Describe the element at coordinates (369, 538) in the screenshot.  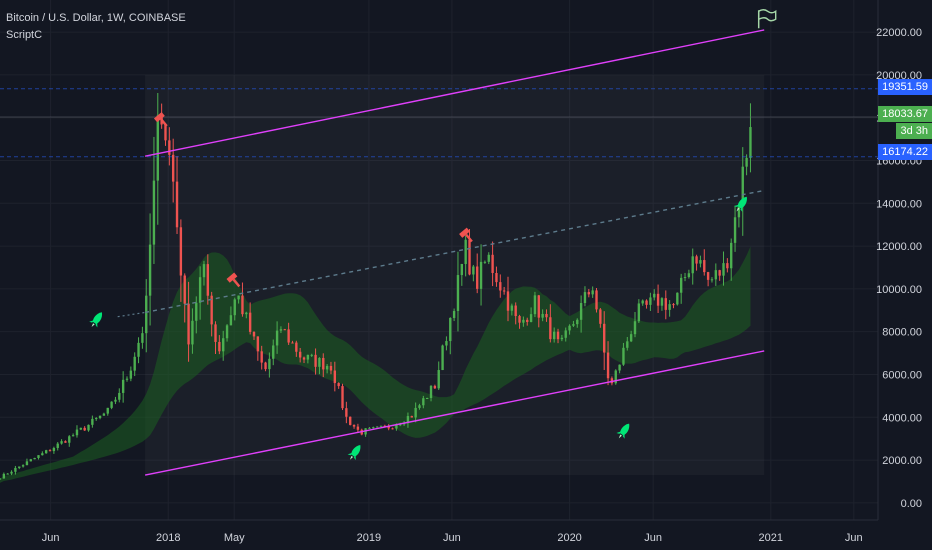
I see `time-tick-label: 2019` at that location.